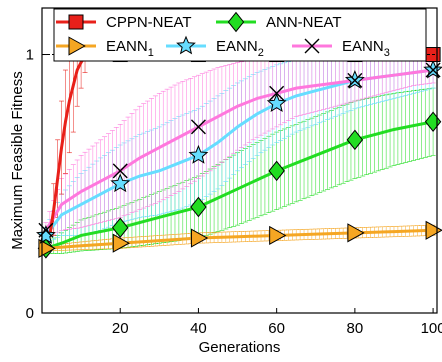 The image size is (442, 362). What do you see at coordinates (240, 48) in the screenshot?
I see `legend-label: EANN2` at bounding box center [240, 48].